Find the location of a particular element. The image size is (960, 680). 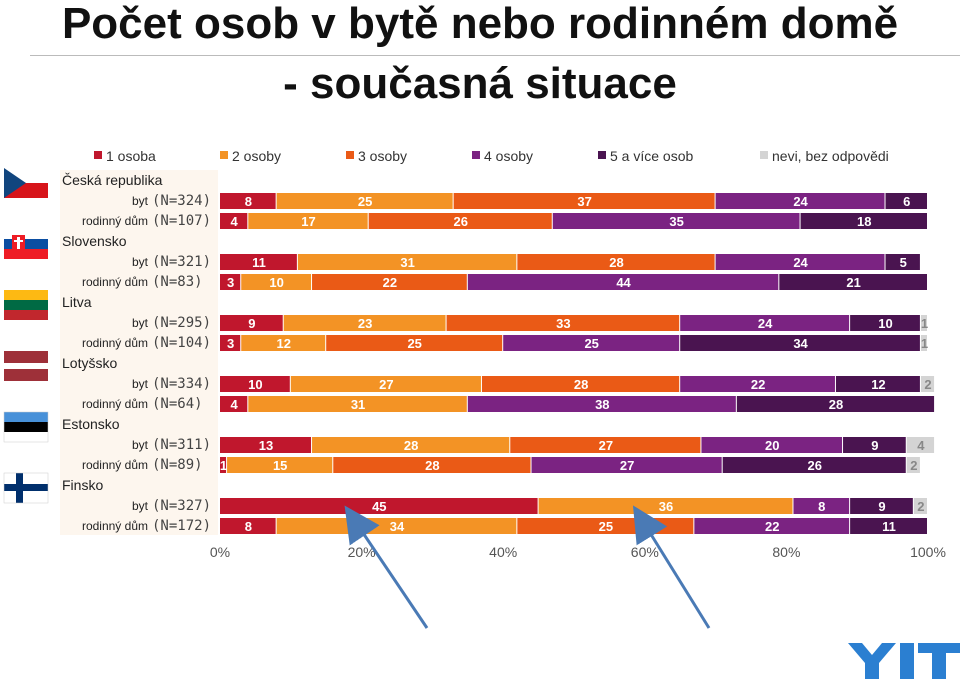

data-label: 12 is located at coordinates (283, 343).